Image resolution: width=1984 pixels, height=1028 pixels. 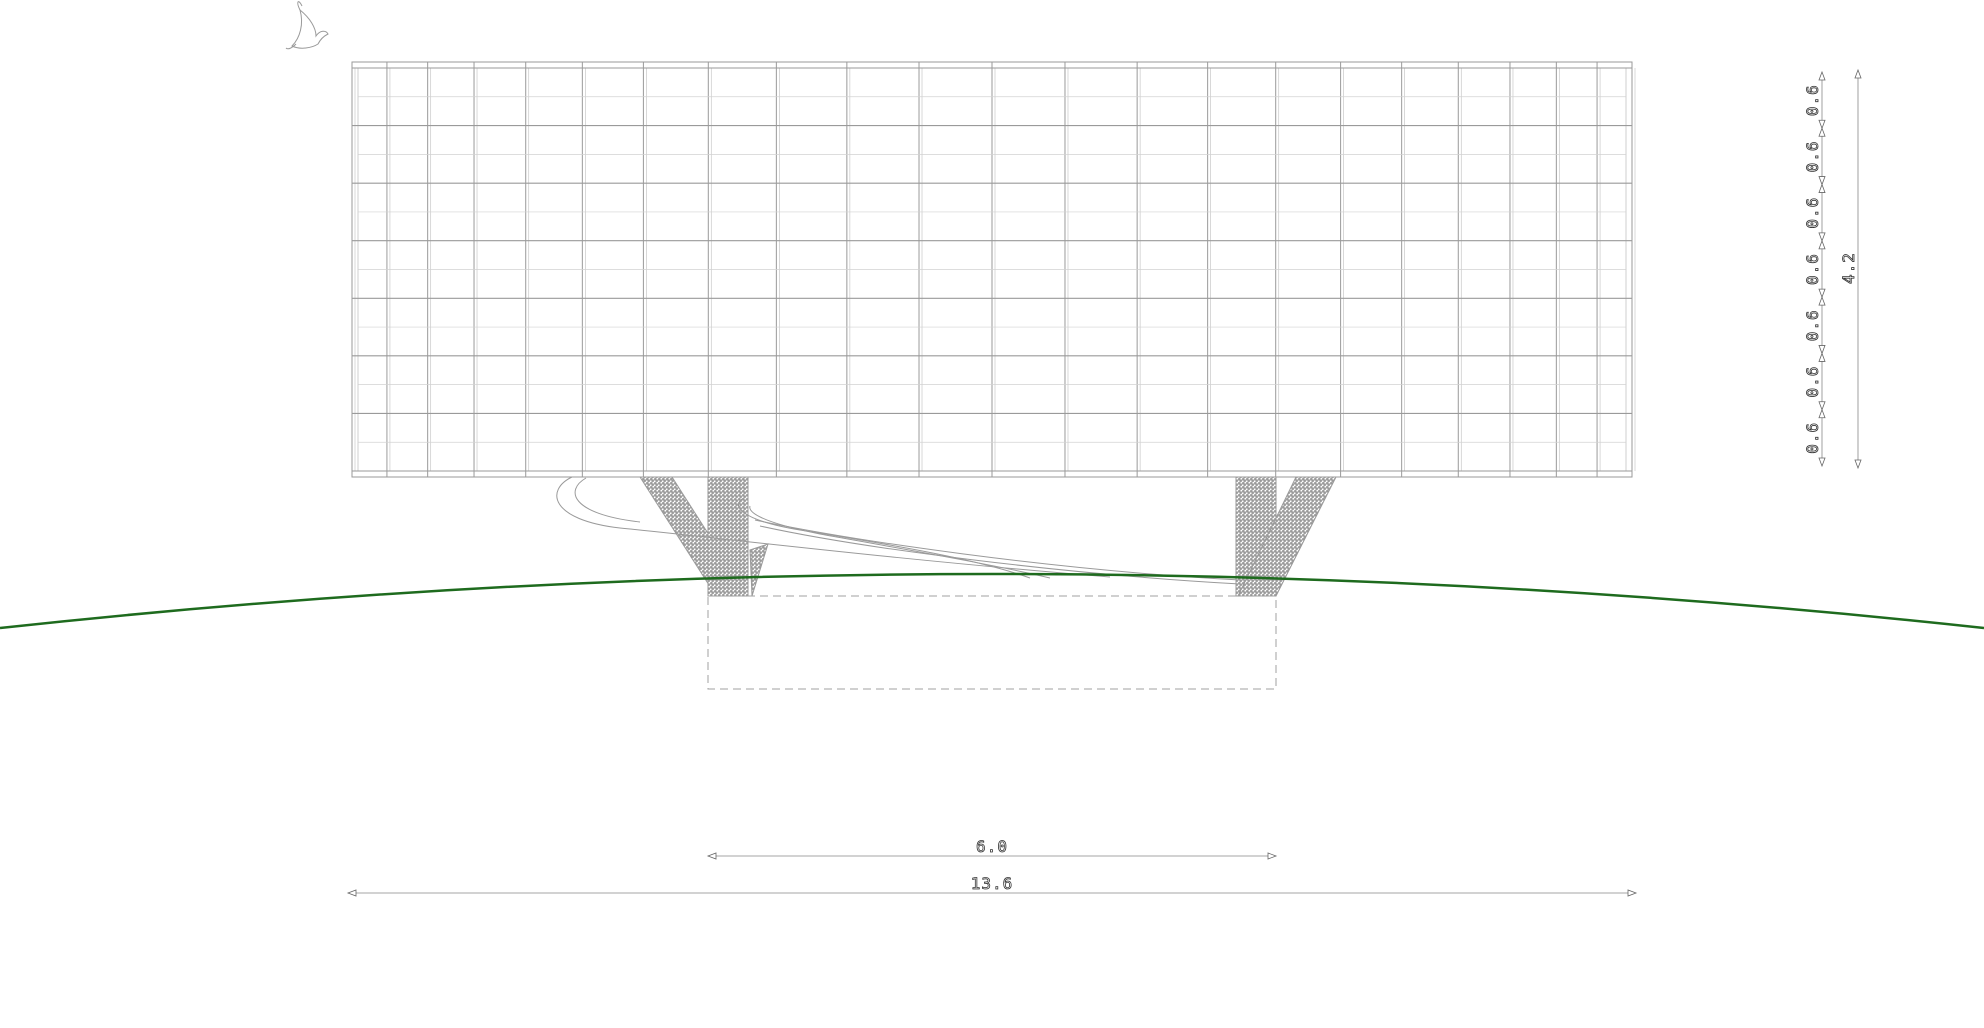 I want to click on dimension-label-height: 4.2, so click(x=1848, y=268).